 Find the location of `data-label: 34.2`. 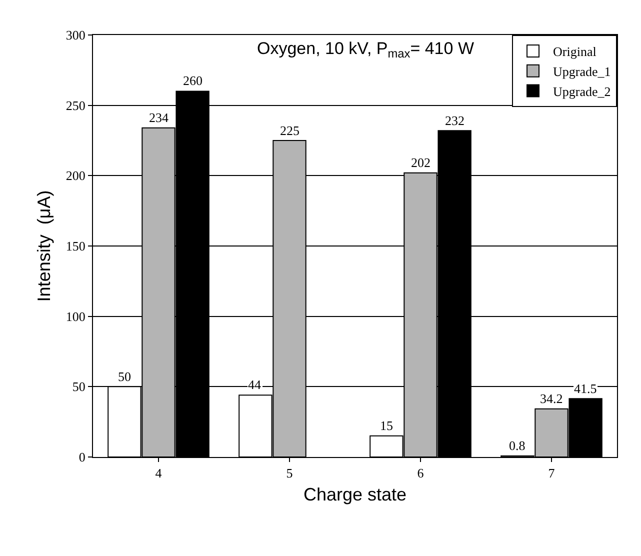

data-label: 34.2 is located at coordinates (551, 398).